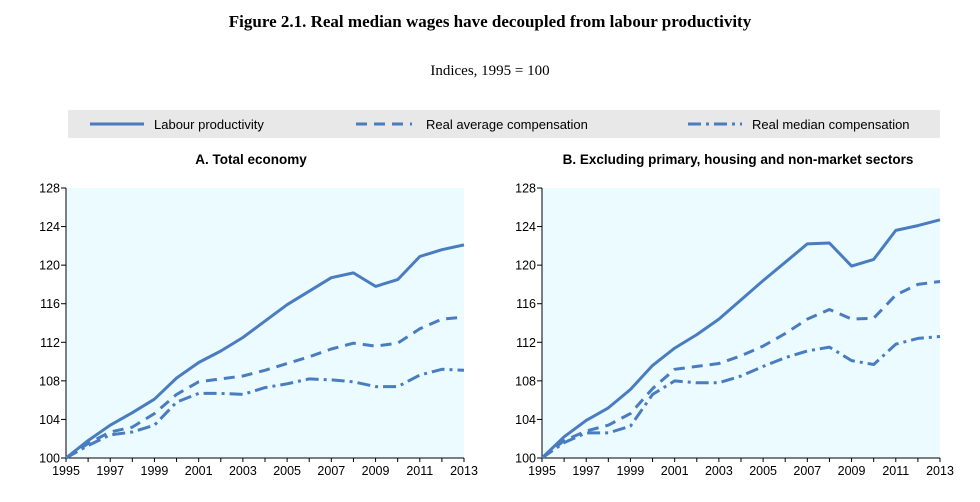  What do you see at coordinates (831, 124) in the screenshot?
I see `legend-label: Real median compensation` at bounding box center [831, 124].